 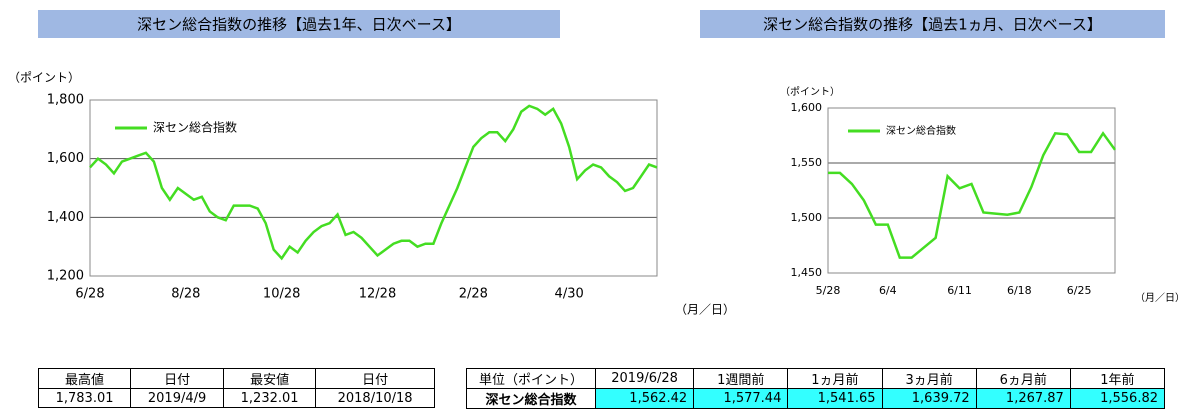 I want to click on chart-title: 深セン総合指数の推移【過去1年、日次ベース】, so click(x=299, y=25).